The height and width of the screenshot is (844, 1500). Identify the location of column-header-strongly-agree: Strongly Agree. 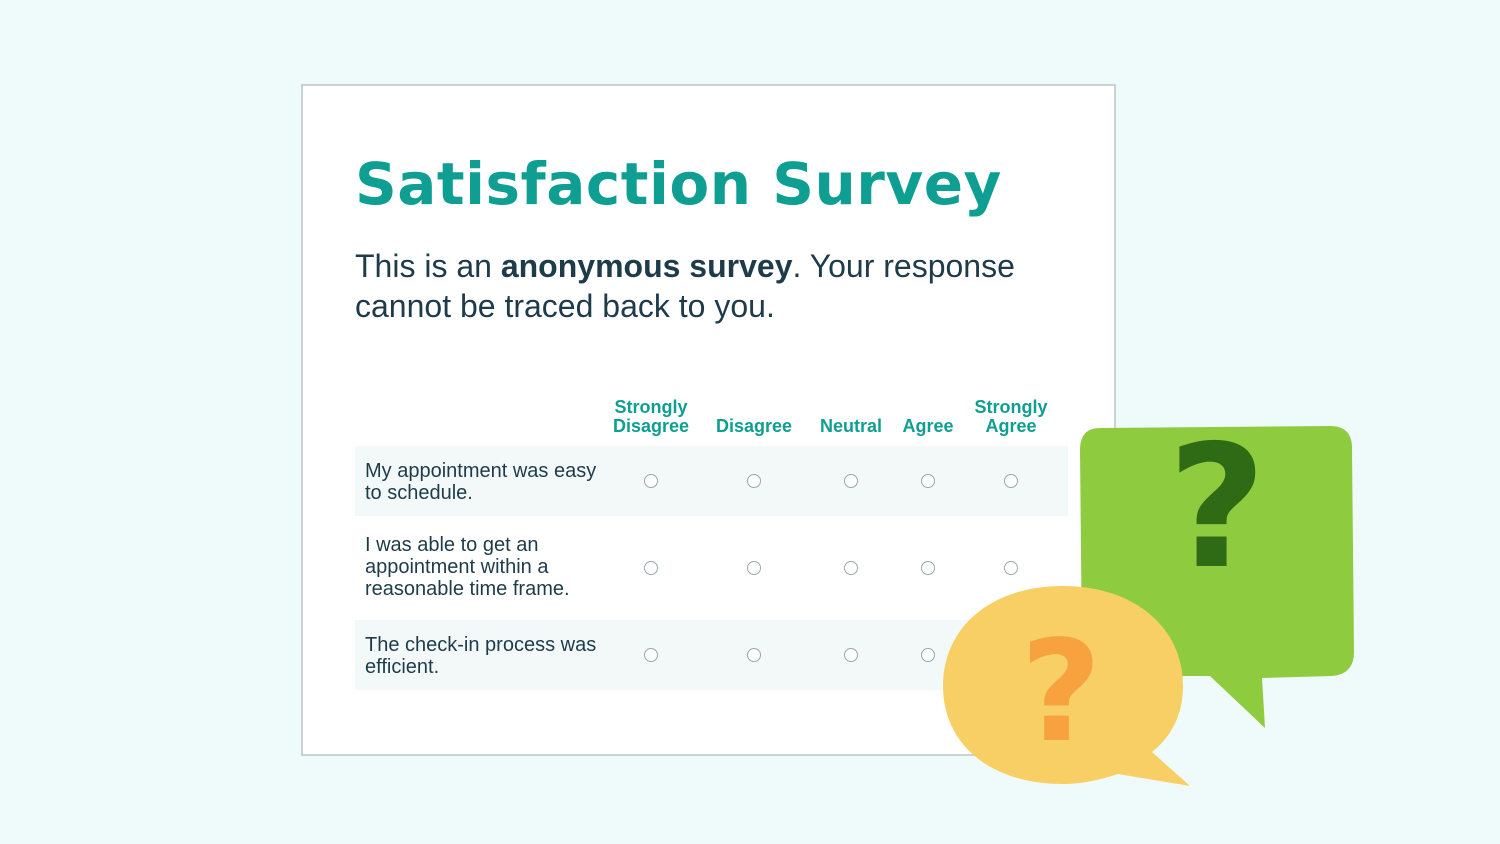
(1011, 416).